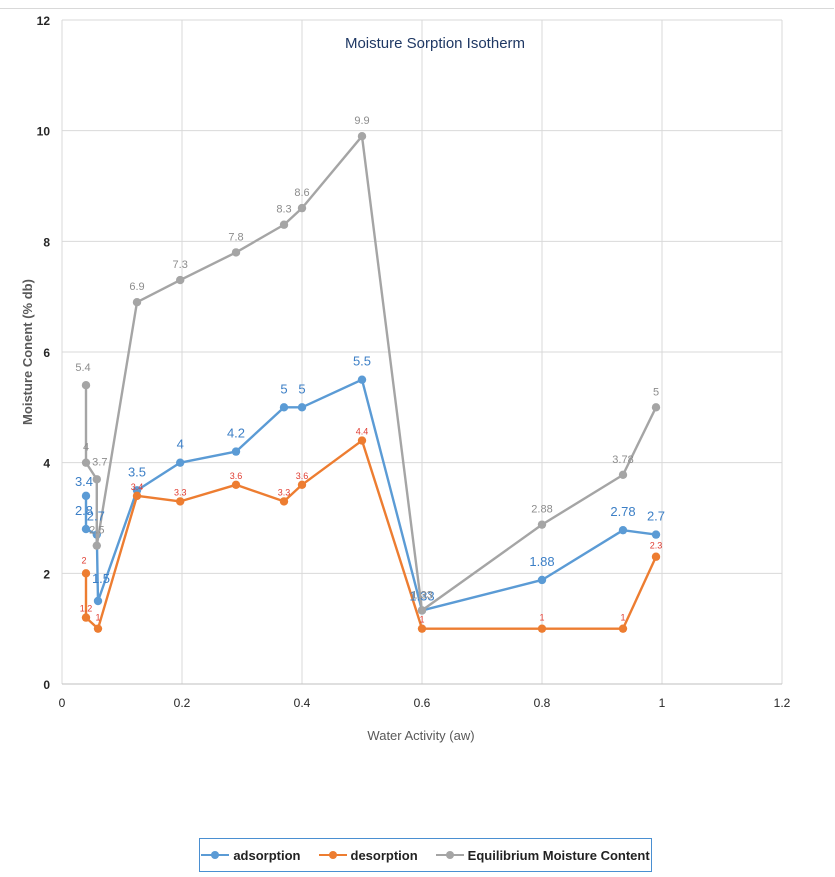  Describe the element at coordinates (136, 287) in the screenshot. I see `data-label: 6.9` at that location.